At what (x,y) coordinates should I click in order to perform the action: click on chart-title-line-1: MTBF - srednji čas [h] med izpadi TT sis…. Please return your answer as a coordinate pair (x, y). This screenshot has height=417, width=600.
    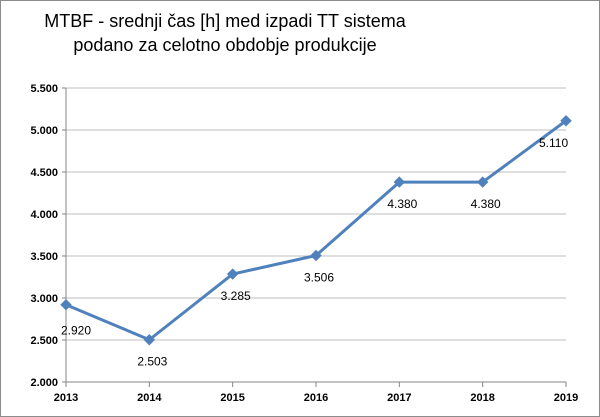
    Looking at the image, I should click on (225, 21).